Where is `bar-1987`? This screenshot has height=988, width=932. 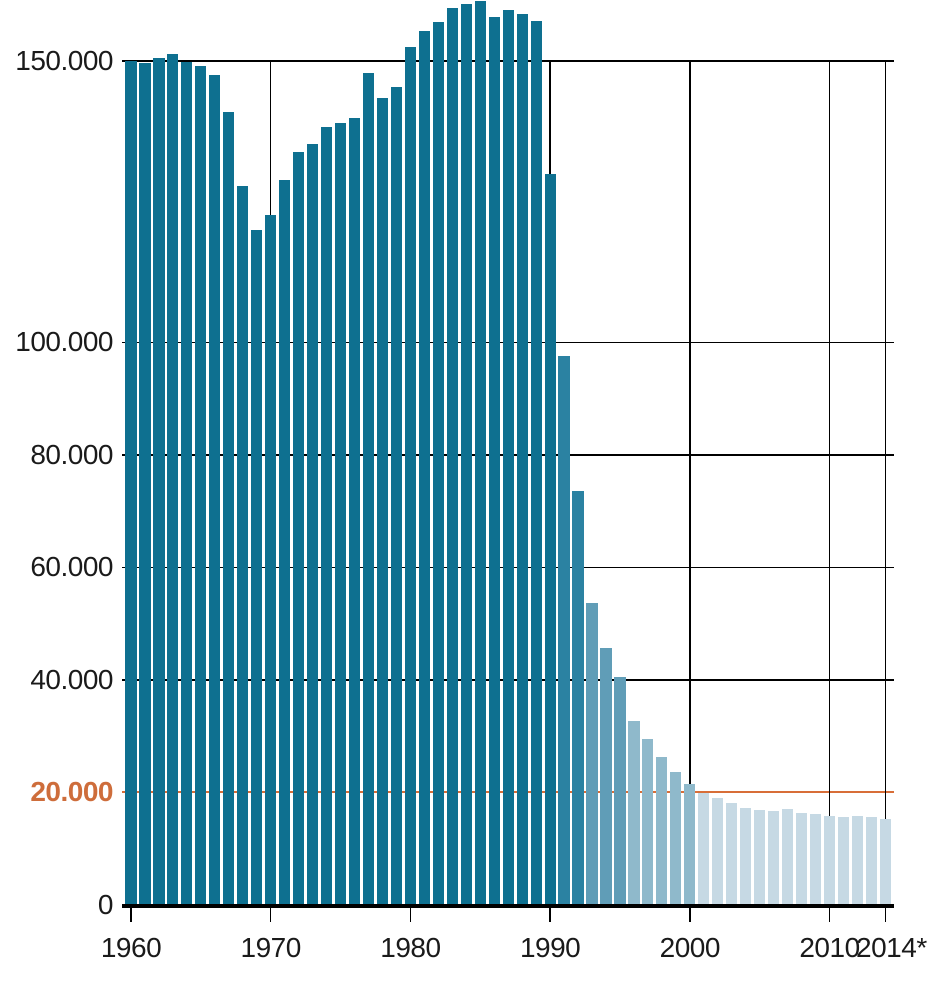
bar-1987 is located at coordinates (508, 457).